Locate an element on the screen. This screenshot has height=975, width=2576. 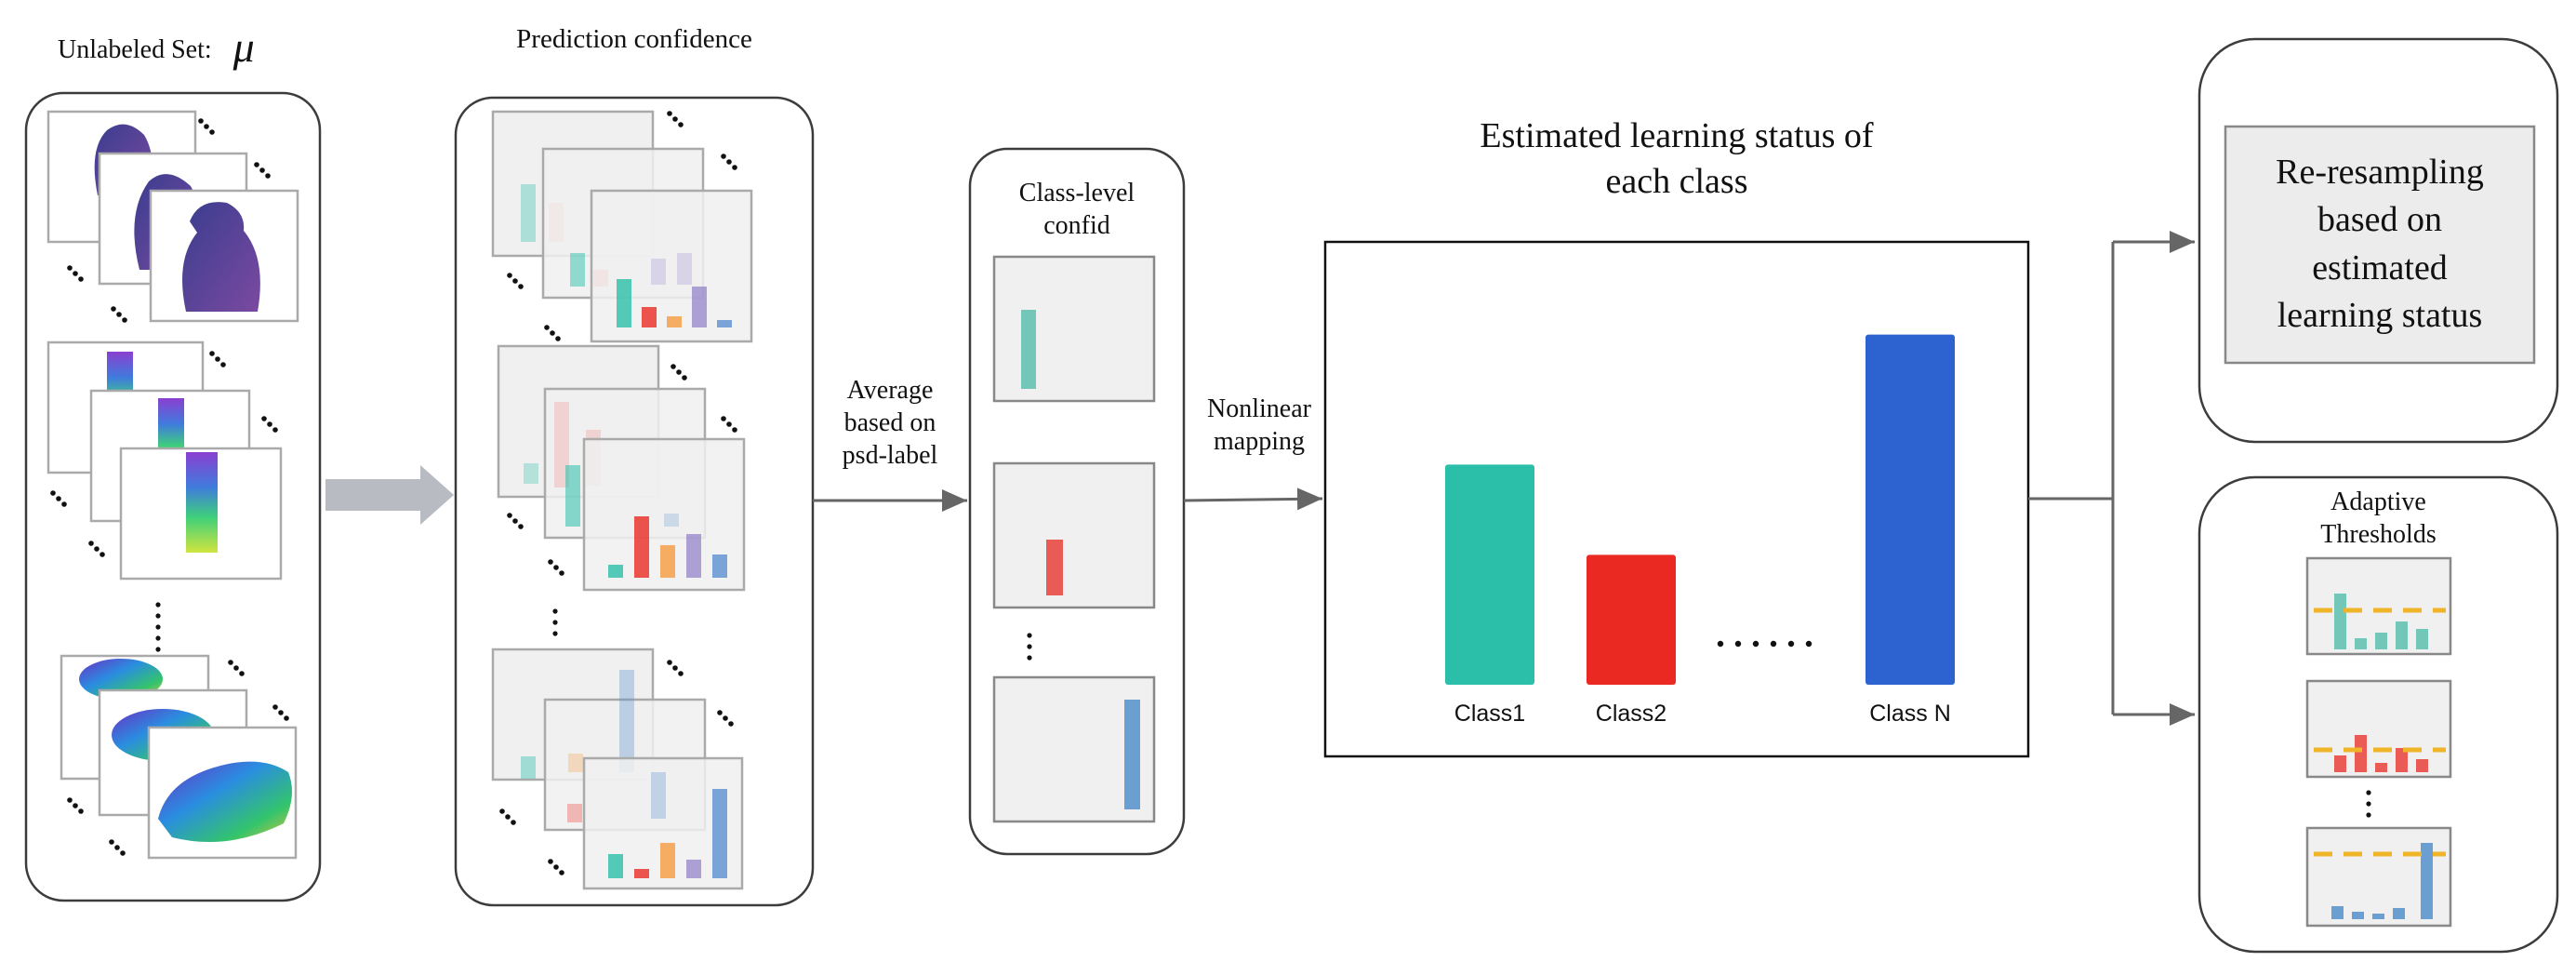
learning-status-title-line-2: each class is located at coordinates (1676, 182).